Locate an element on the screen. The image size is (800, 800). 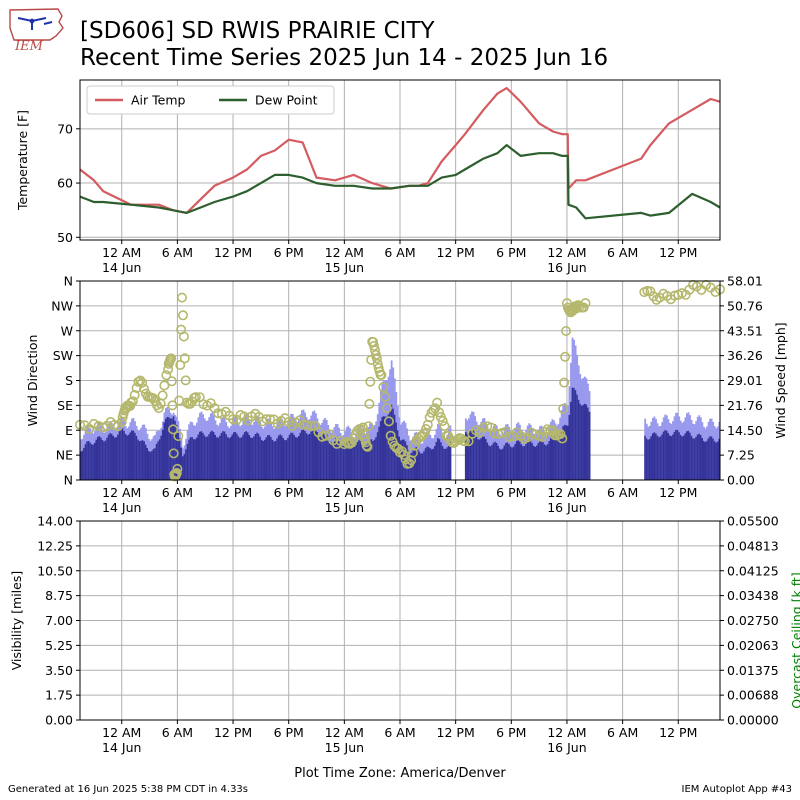
x-date-label: 16 Jun is located at coordinates (566, 747).